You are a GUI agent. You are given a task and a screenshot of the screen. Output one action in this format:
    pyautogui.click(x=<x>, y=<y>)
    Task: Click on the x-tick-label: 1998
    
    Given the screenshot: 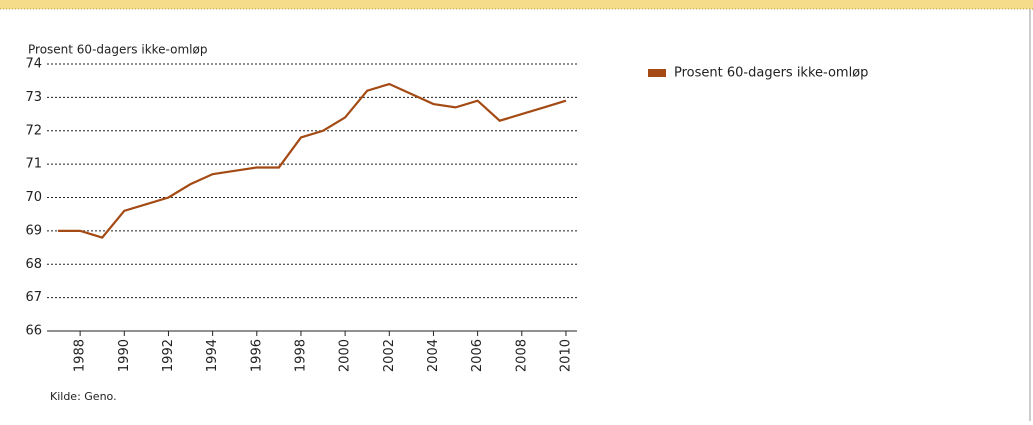 What is the action you would take?
    pyautogui.click(x=300, y=355)
    